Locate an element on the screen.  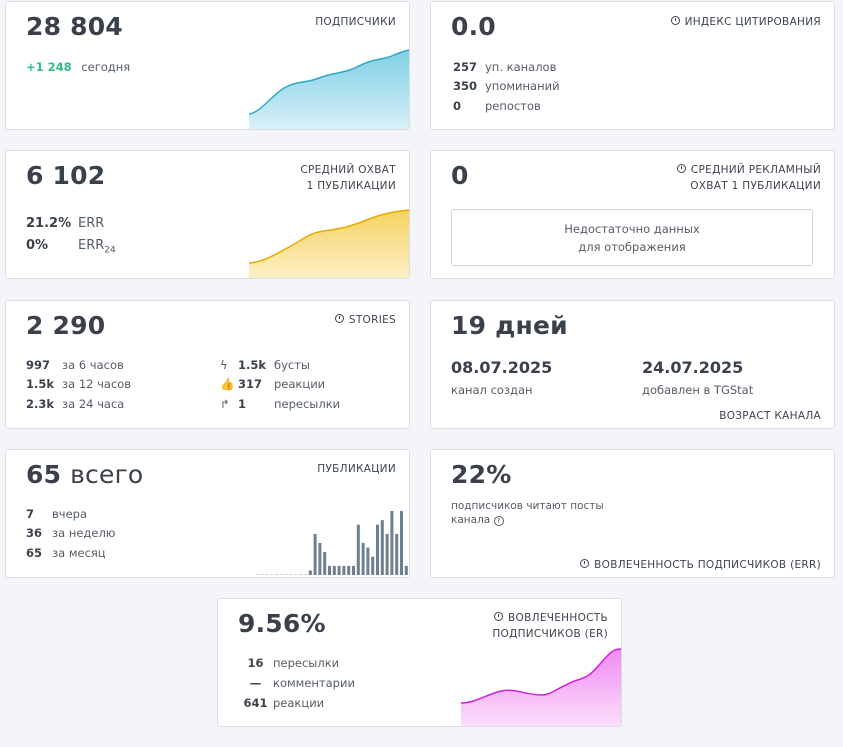
posts-bar-chart is located at coordinates (332, 543).